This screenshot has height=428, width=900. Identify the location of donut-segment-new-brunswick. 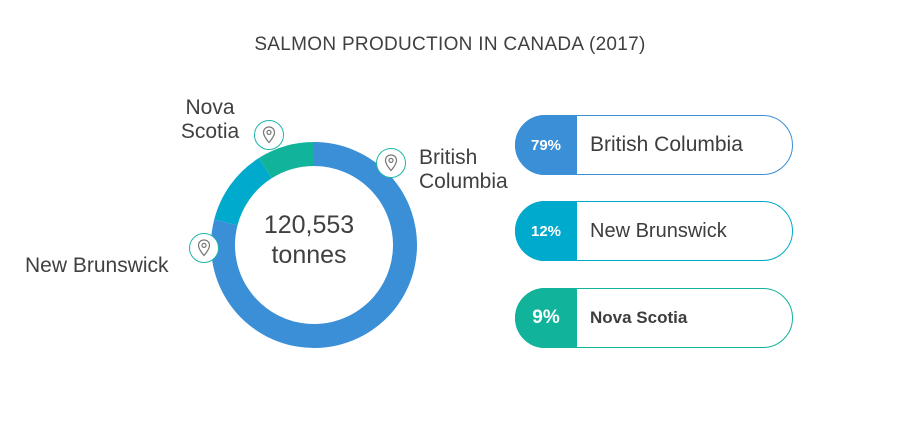
(243, 192).